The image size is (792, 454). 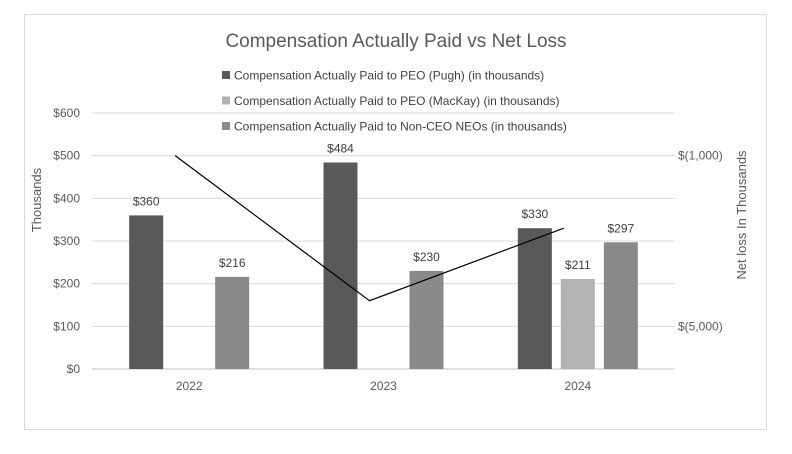 What do you see at coordinates (395, 41) in the screenshot?
I see `chart-title: Compensation Actually Paid vs Net Loss` at bounding box center [395, 41].